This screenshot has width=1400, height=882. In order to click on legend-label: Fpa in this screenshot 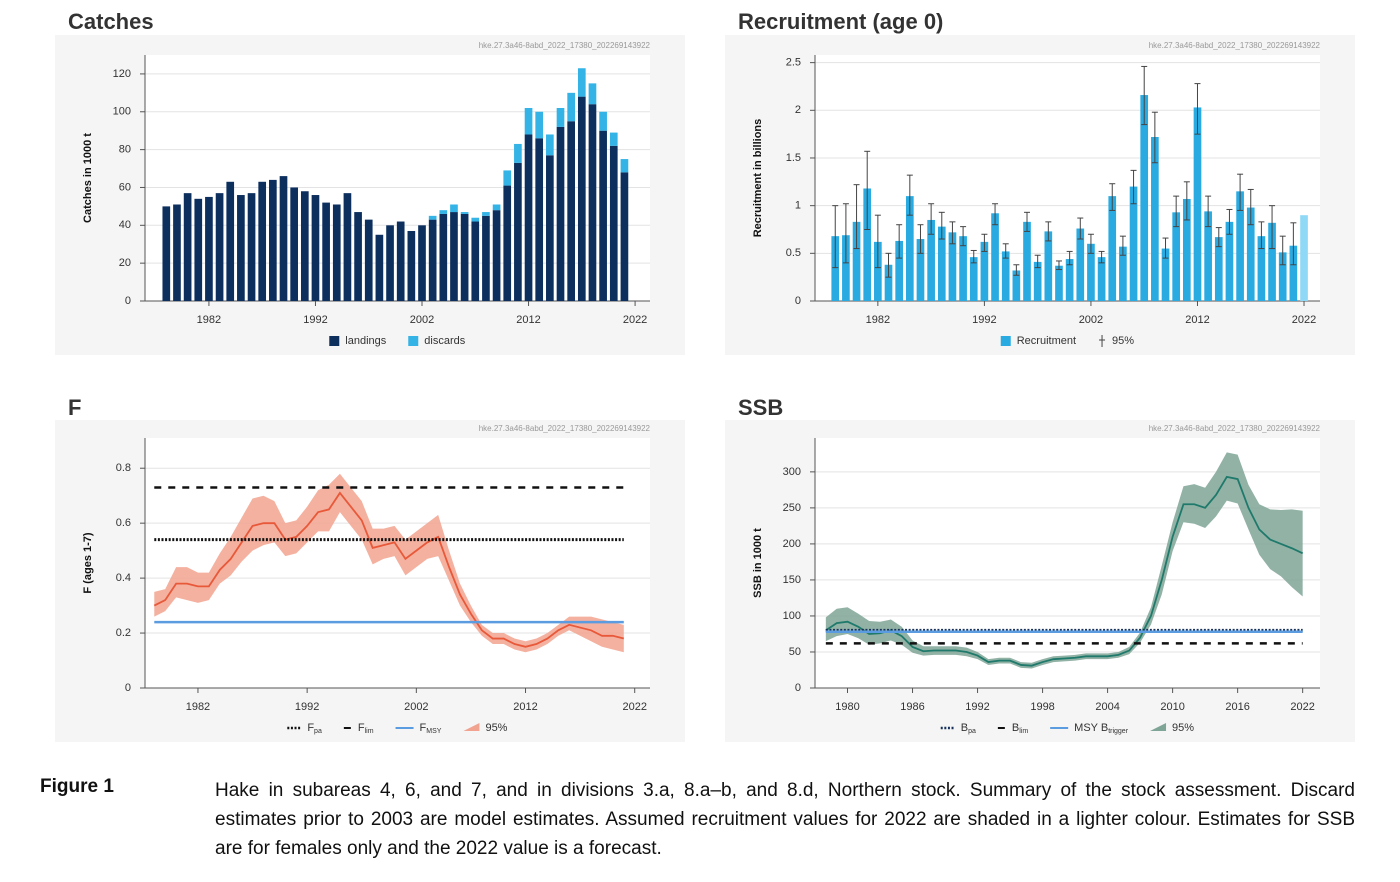, I will do `click(314, 728)`.